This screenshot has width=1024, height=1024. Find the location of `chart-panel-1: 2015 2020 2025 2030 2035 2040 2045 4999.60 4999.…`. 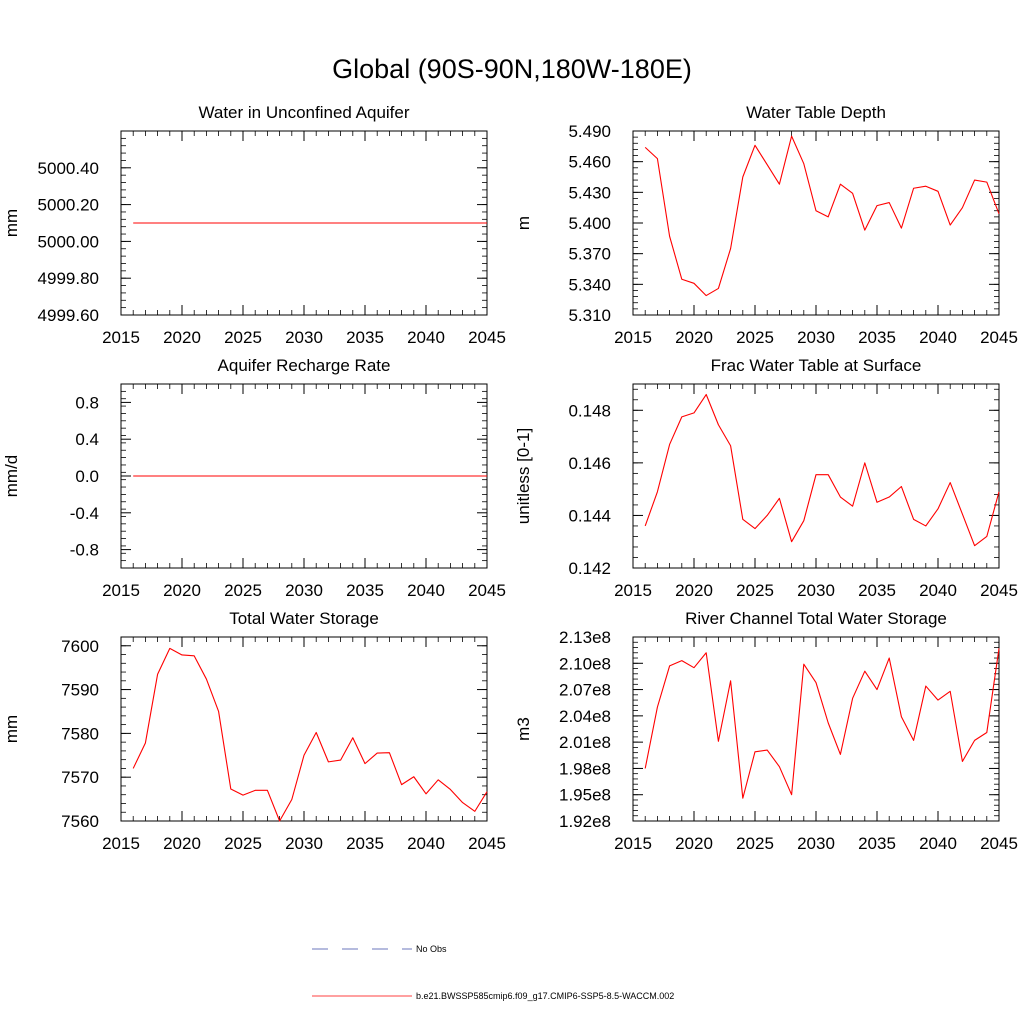

chart-panel-1: 2015 2020 2025 2030 2035 2040 2045 4999.60 4999.… is located at coordinates (254, 225).